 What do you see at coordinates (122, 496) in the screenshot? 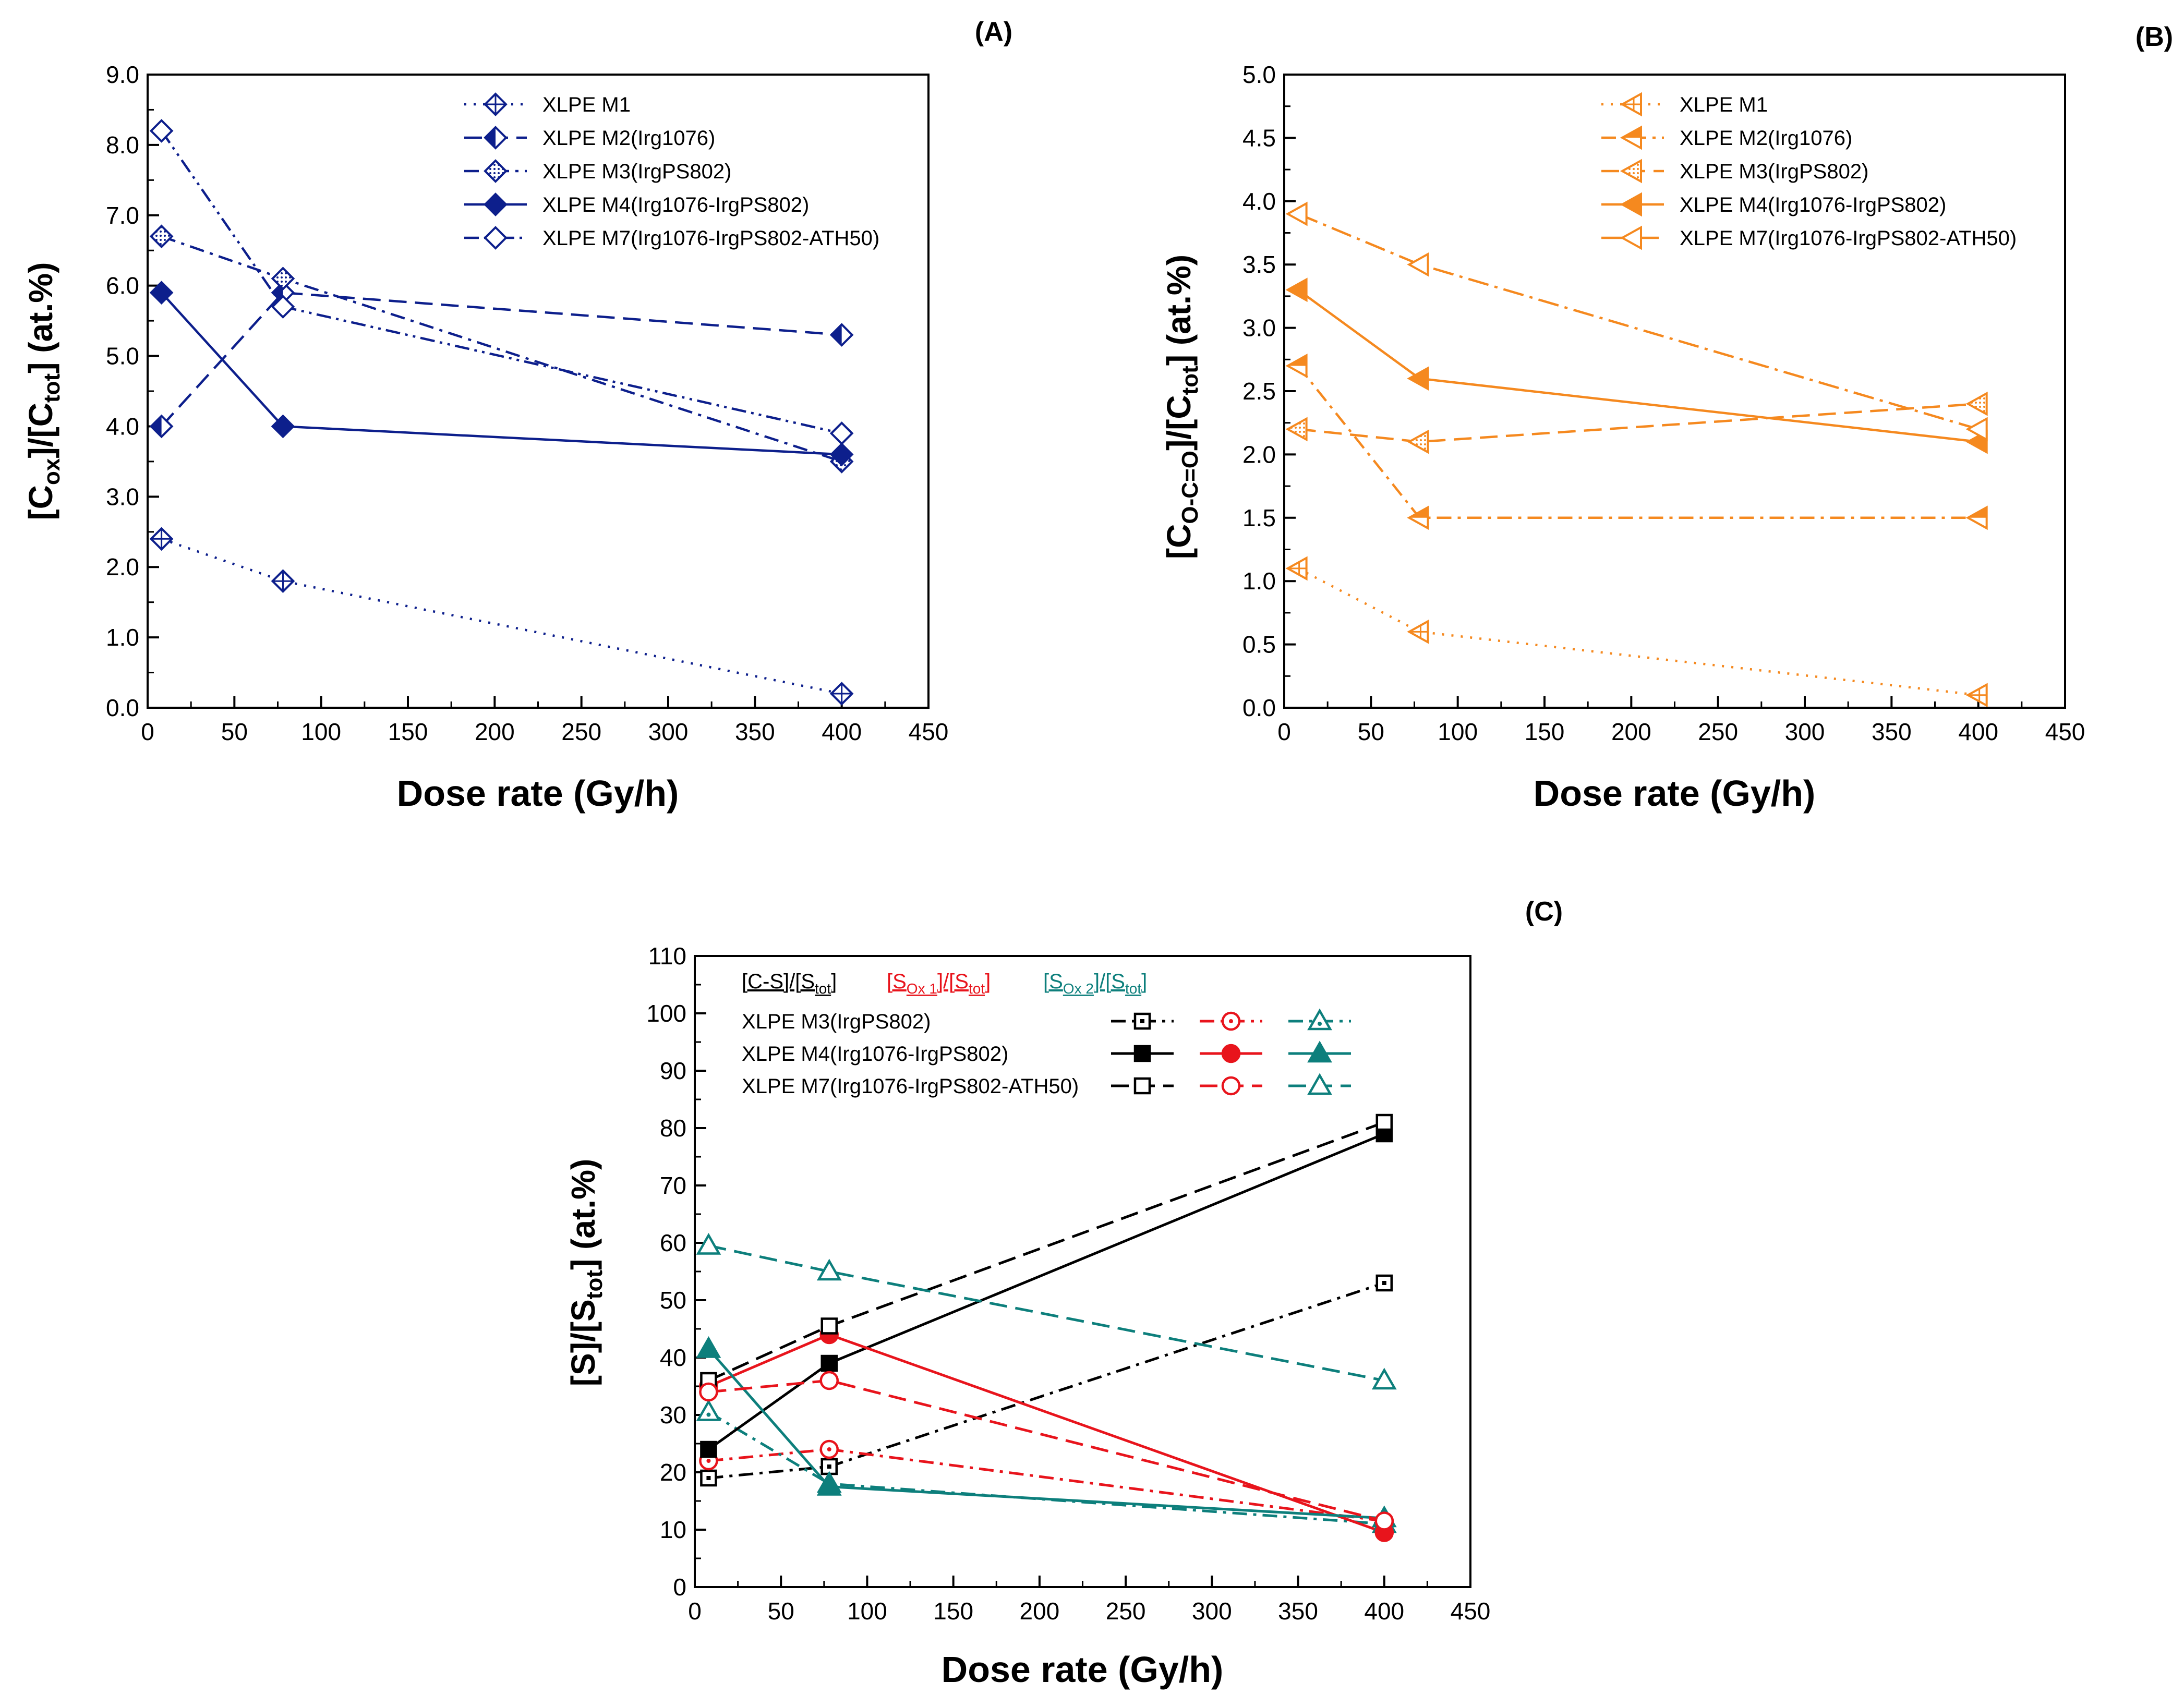
I see `y-tick-label: 3.0` at bounding box center [122, 496].